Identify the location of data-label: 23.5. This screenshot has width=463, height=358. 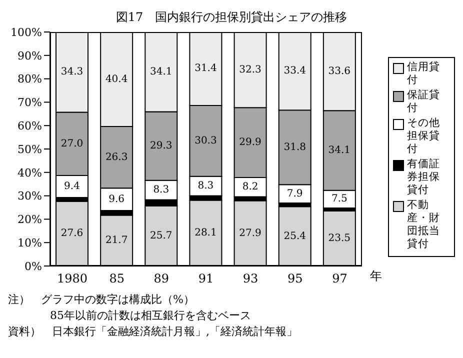
(339, 238).